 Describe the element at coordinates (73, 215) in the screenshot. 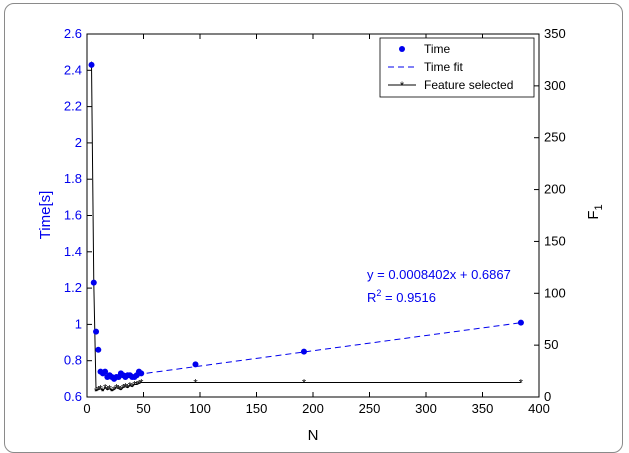

I see `y-left-tick-label: 1.6` at that location.